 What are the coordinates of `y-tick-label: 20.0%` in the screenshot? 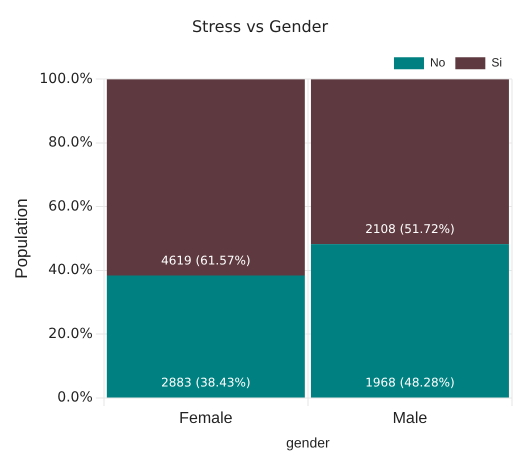 It's located at (70, 334).